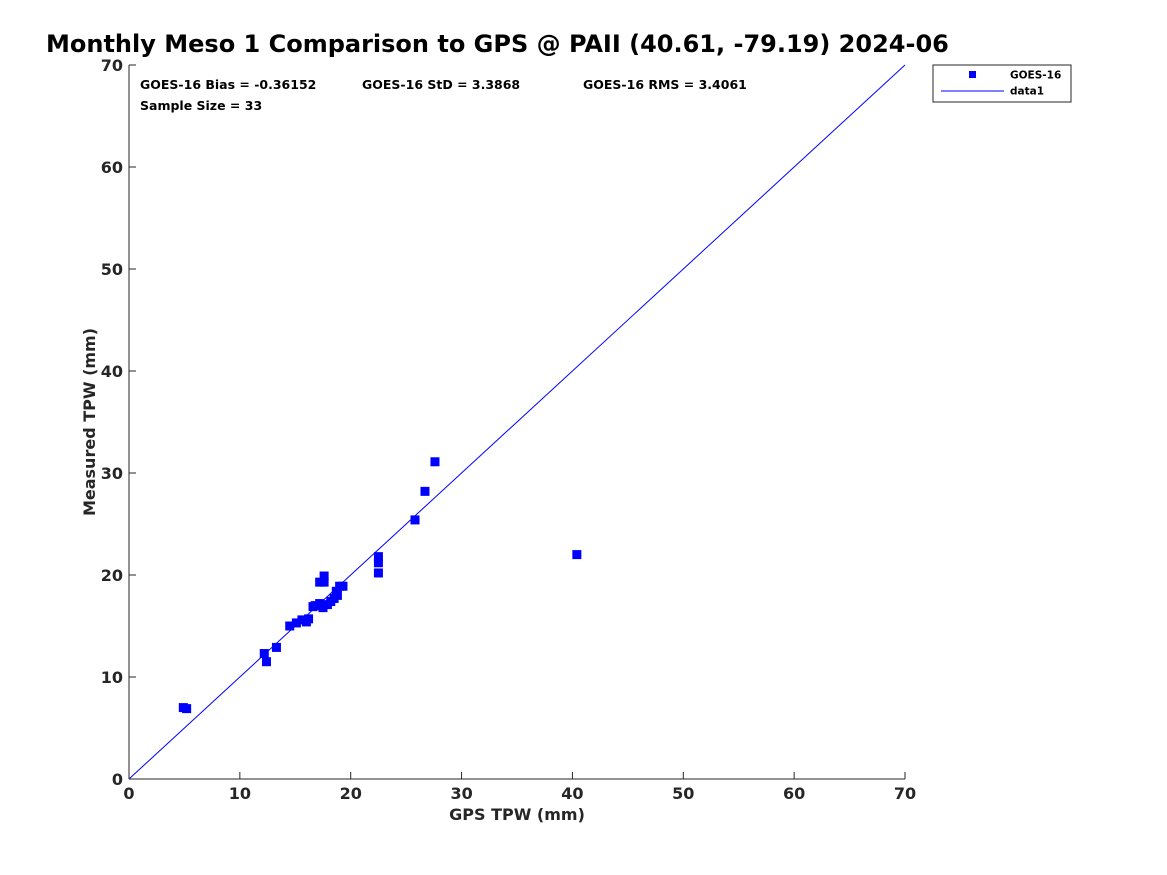 The height and width of the screenshot is (875, 1167). What do you see at coordinates (240, 793) in the screenshot?
I see `x-tick-label: 10` at bounding box center [240, 793].